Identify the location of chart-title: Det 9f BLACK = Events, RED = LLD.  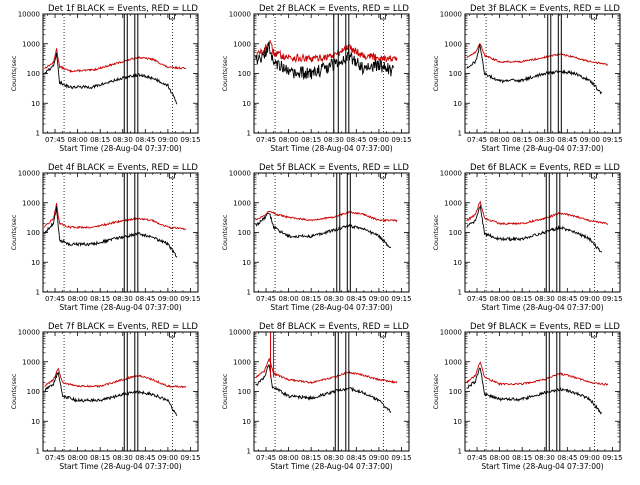
(545, 327).